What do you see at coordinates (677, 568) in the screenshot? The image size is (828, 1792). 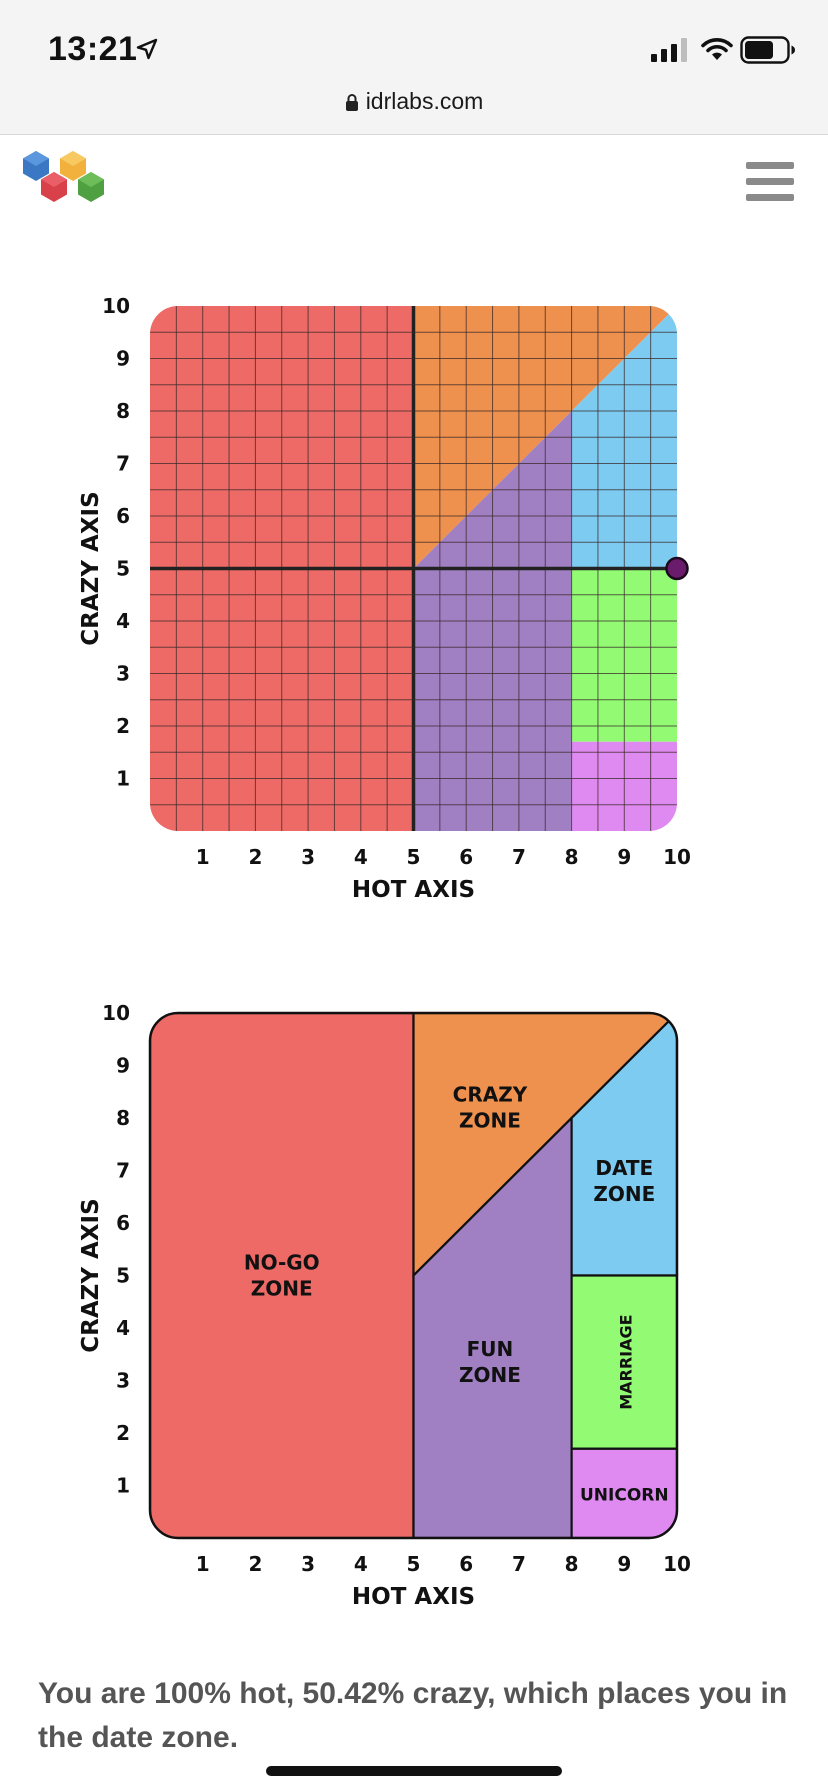 I see `result-point-marker` at bounding box center [677, 568].